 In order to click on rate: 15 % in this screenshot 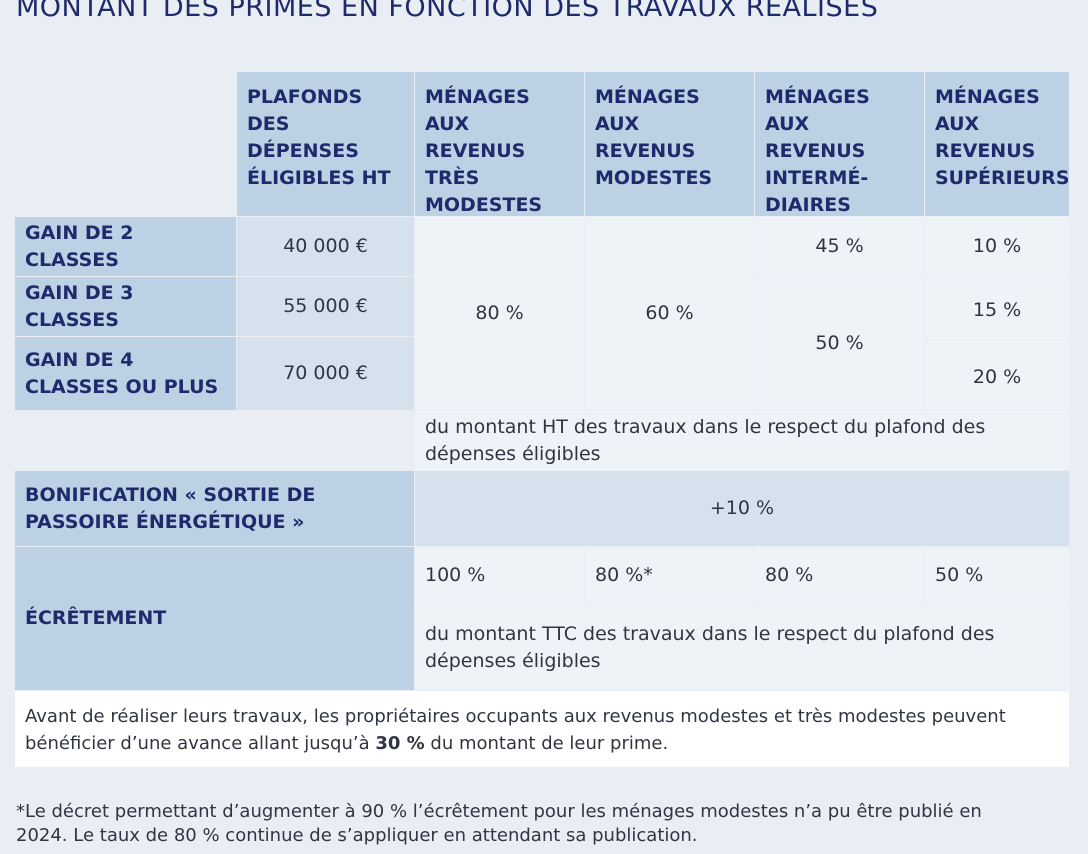, I will do `click(997, 310)`.